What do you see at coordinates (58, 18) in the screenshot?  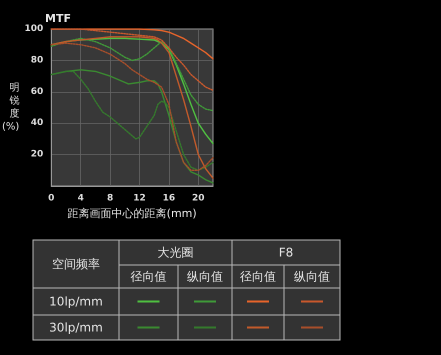 I see `chart-title: MTF` at bounding box center [58, 18].